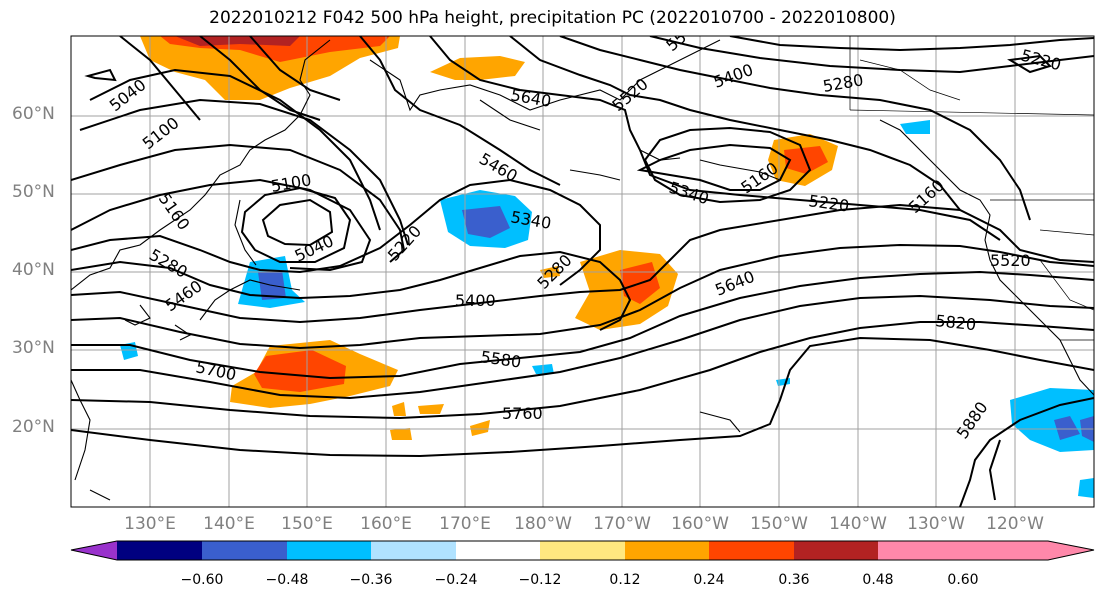 This screenshot has height=601, width=1105. What do you see at coordinates (33, 348) in the screenshot?
I see `lat-label: 30°N` at bounding box center [33, 348].